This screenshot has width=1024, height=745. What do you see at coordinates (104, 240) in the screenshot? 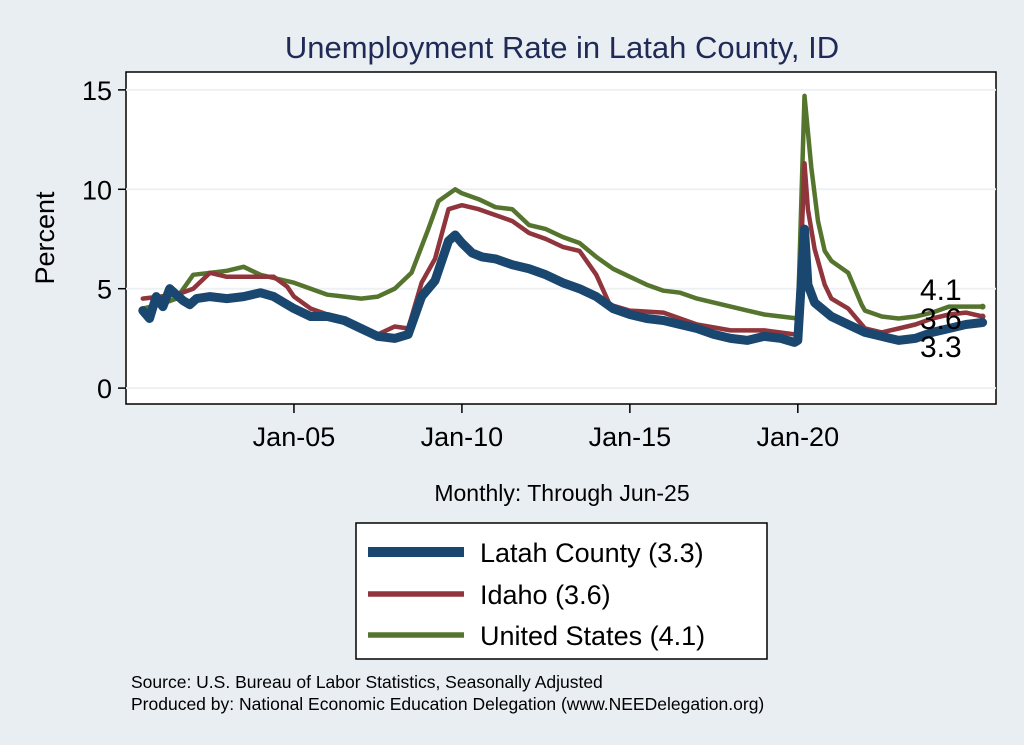
I see `y-axis: 0 5 10 15` at bounding box center [104, 240].